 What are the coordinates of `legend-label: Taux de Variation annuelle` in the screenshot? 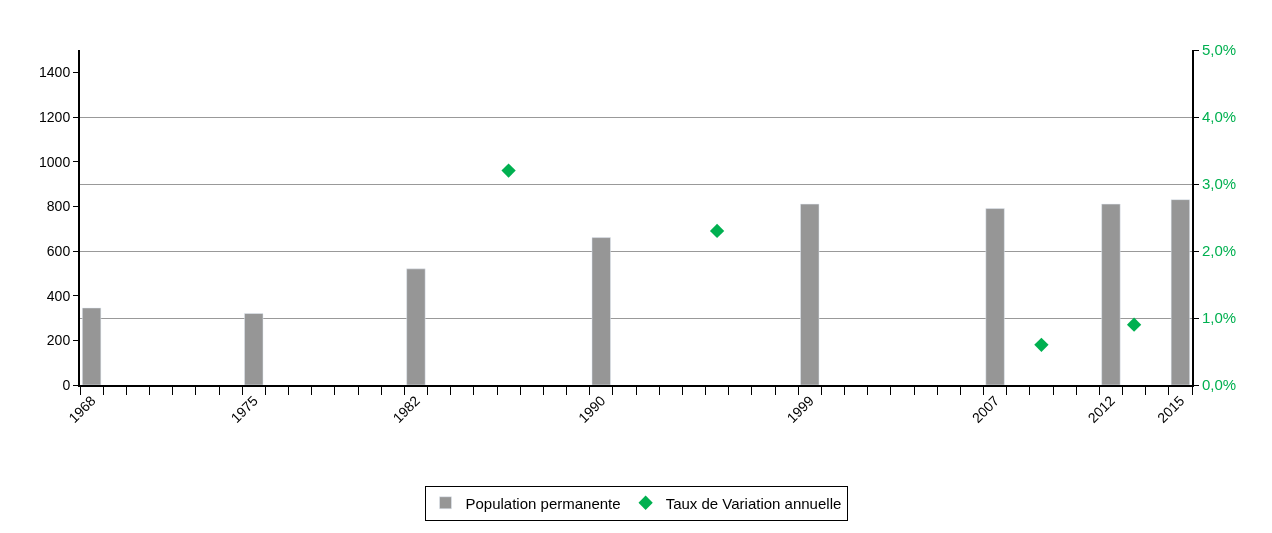 It's located at (753, 503).